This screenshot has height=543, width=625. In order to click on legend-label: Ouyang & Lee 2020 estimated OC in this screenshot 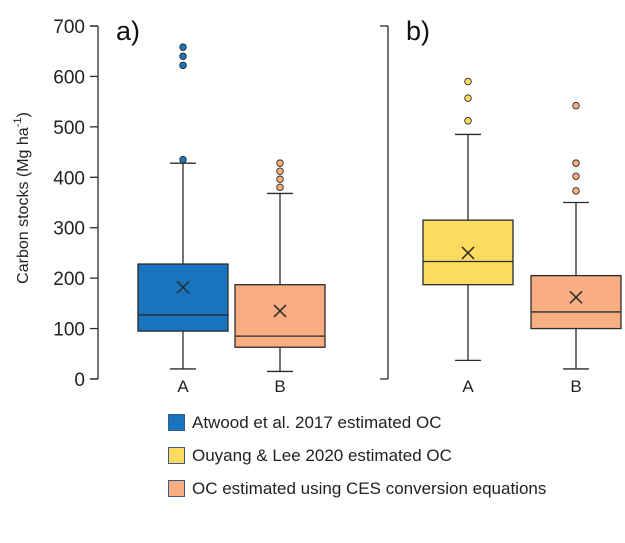, I will do `click(322, 455)`.